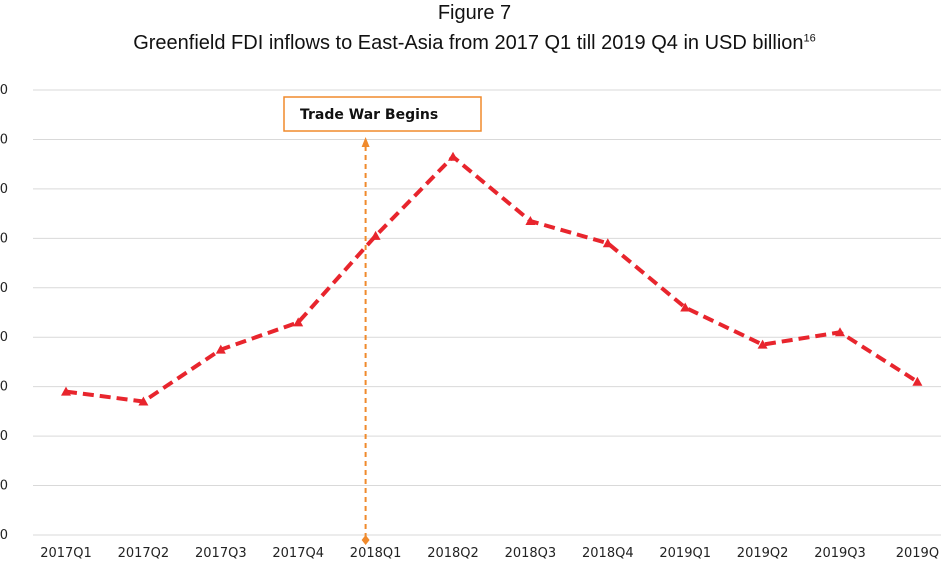 The image size is (949, 566). What do you see at coordinates (220, 349) in the screenshot?
I see `data-point-2017Q3` at bounding box center [220, 349].